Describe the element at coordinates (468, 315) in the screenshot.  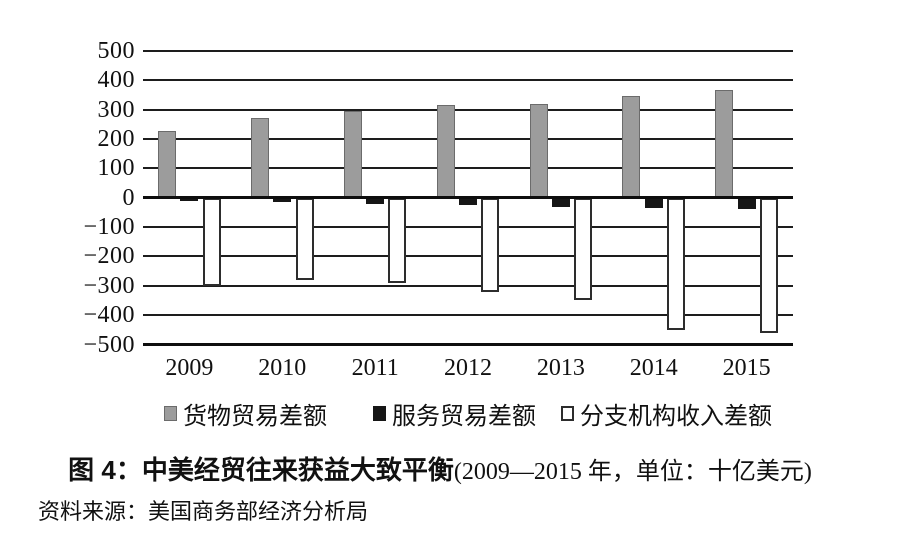
I see `gridline--400` at that location.